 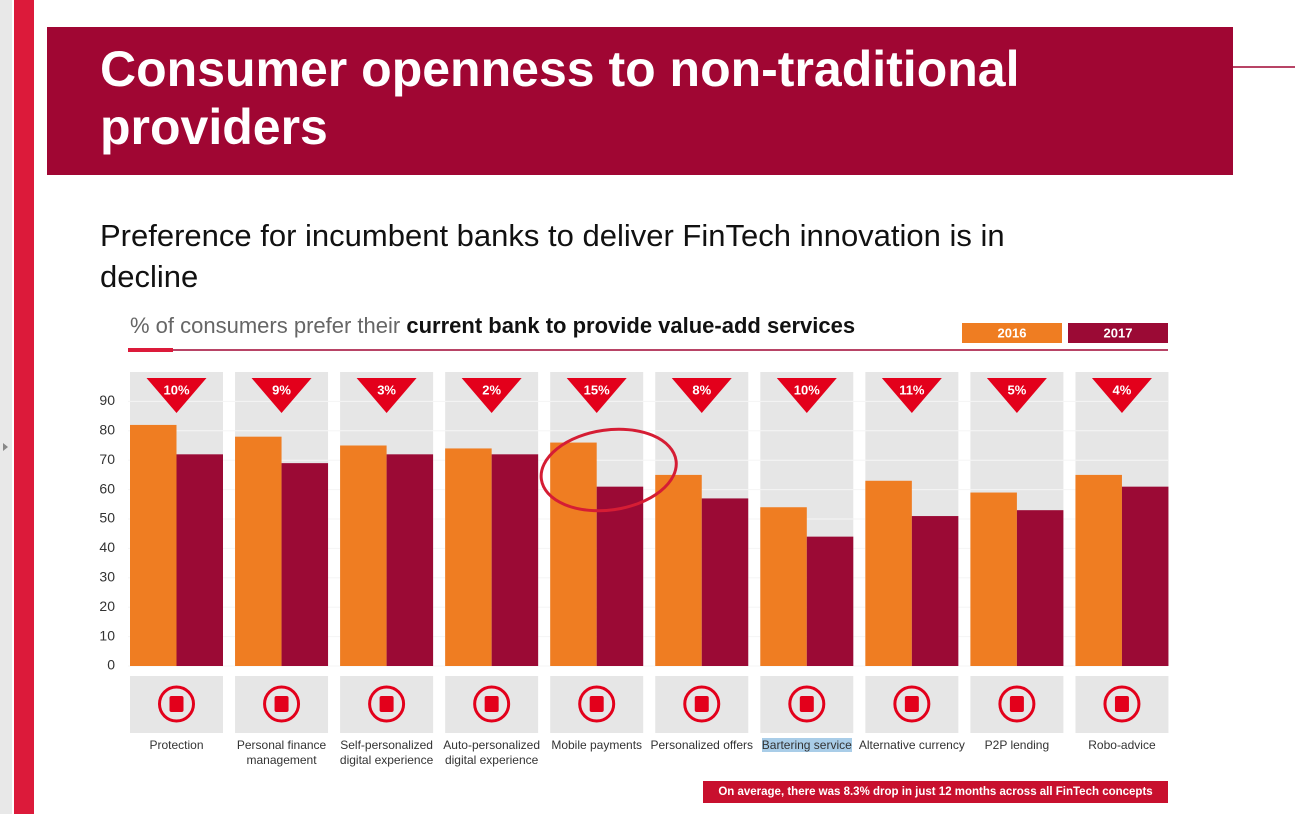 I want to click on y-tick-label: 50, so click(x=107, y=518).